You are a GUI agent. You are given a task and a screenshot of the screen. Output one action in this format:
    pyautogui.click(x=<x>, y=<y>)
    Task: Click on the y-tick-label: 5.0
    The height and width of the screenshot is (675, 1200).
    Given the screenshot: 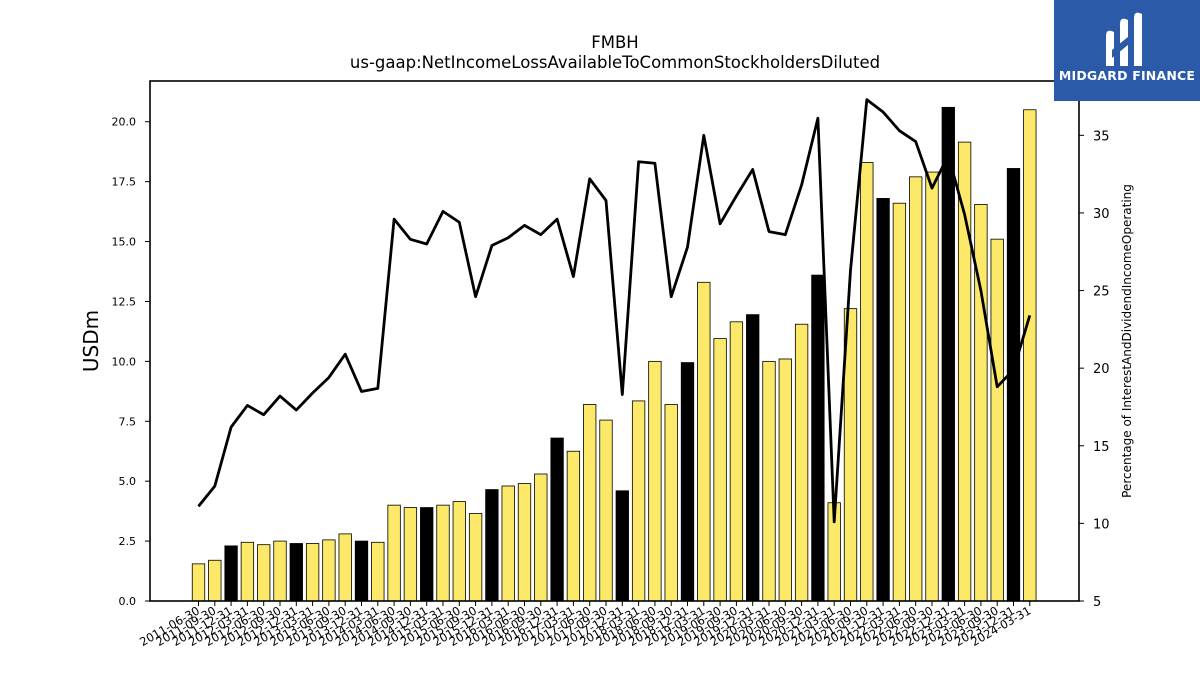 What is the action you would take?
    pyautogui.click(x=128, y=481)
    